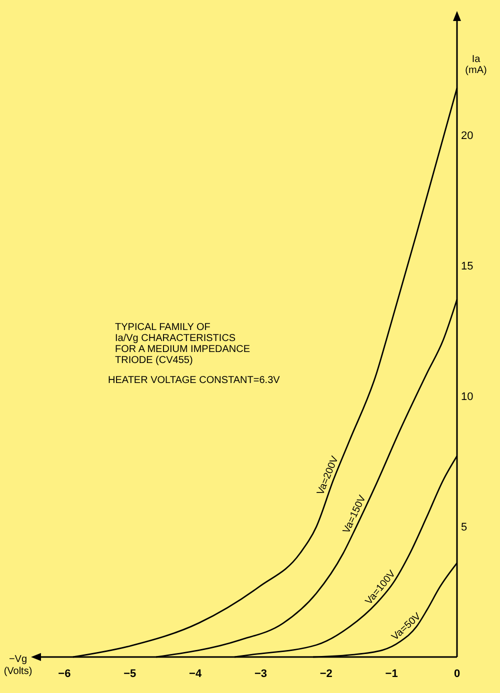  Describe the element at coordinates (467, 136) in the screenshot. I see `y-tick-label: 20` at that location.